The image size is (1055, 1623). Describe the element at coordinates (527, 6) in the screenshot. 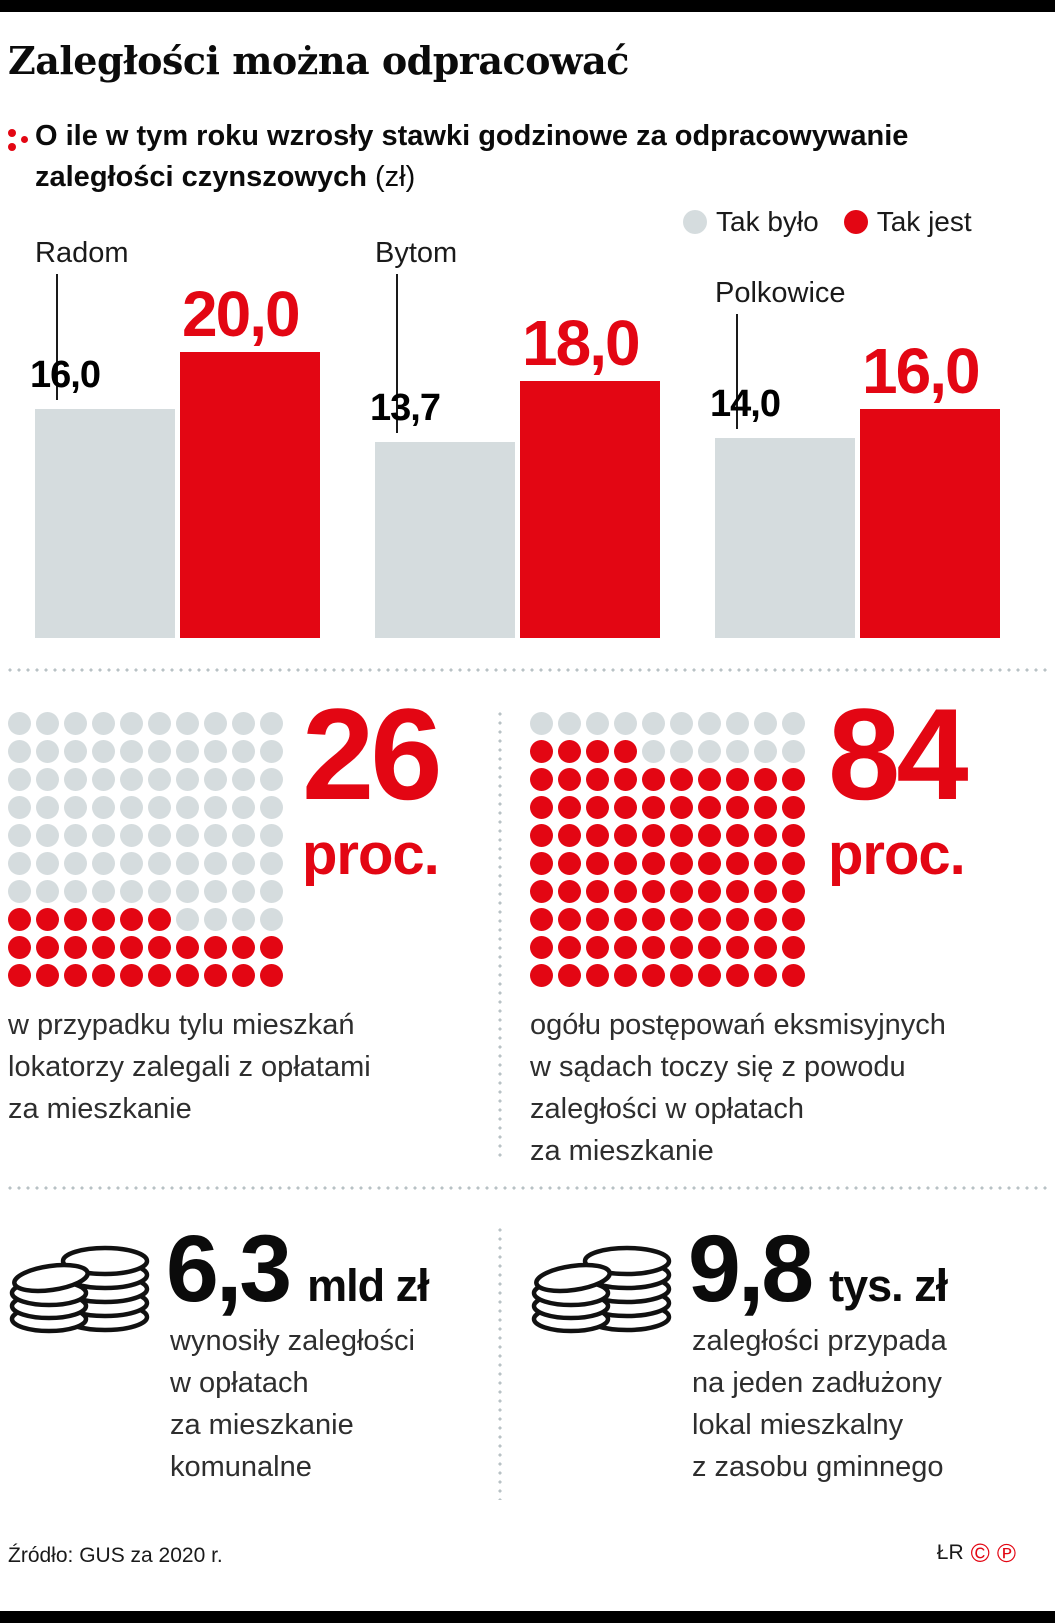

I see `top-border` at that location.